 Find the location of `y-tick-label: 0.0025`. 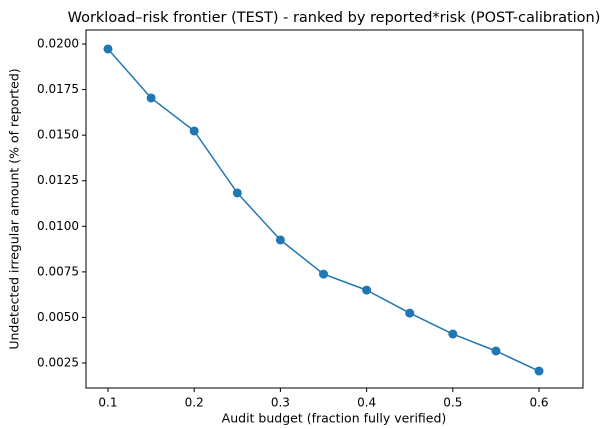

y-tick-label: 0.0025 is located at coordinates (58, 363).